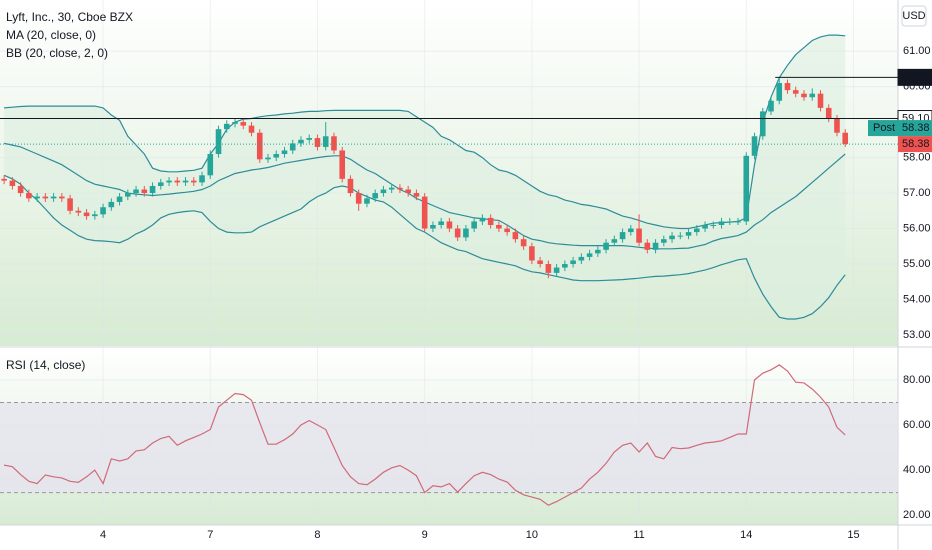 The height and width of the screenshot is (550, 932). I want to click on price-label: 60.26, so click(916, 77).